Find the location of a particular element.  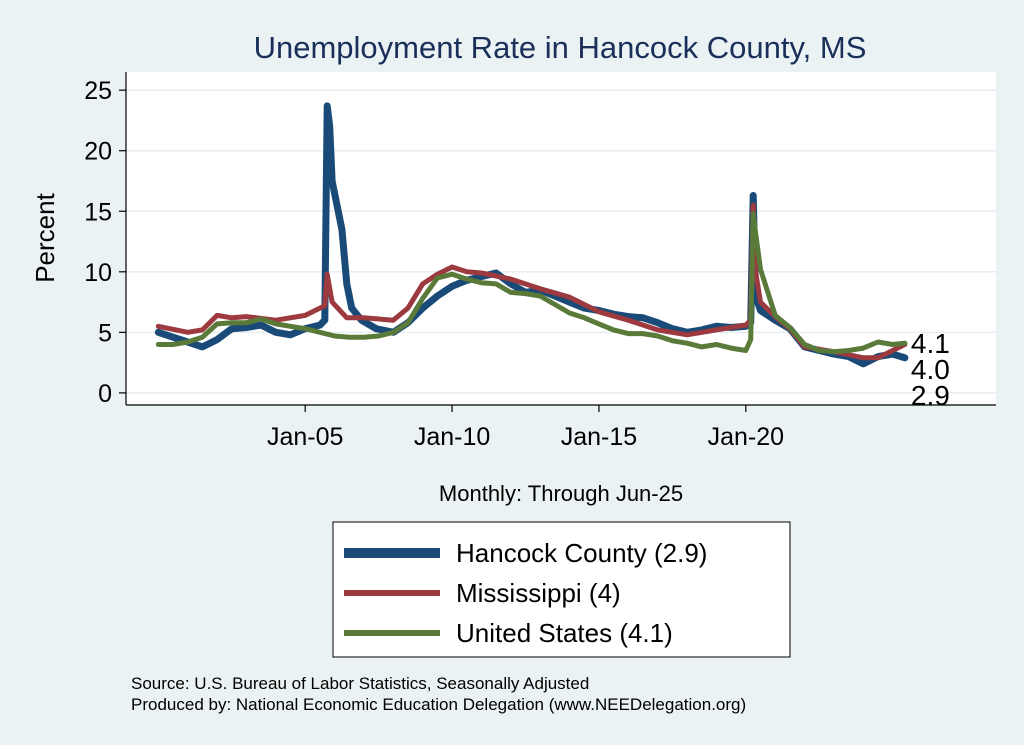

end-value-label: 4.0 is located at coordinates (930, 369).